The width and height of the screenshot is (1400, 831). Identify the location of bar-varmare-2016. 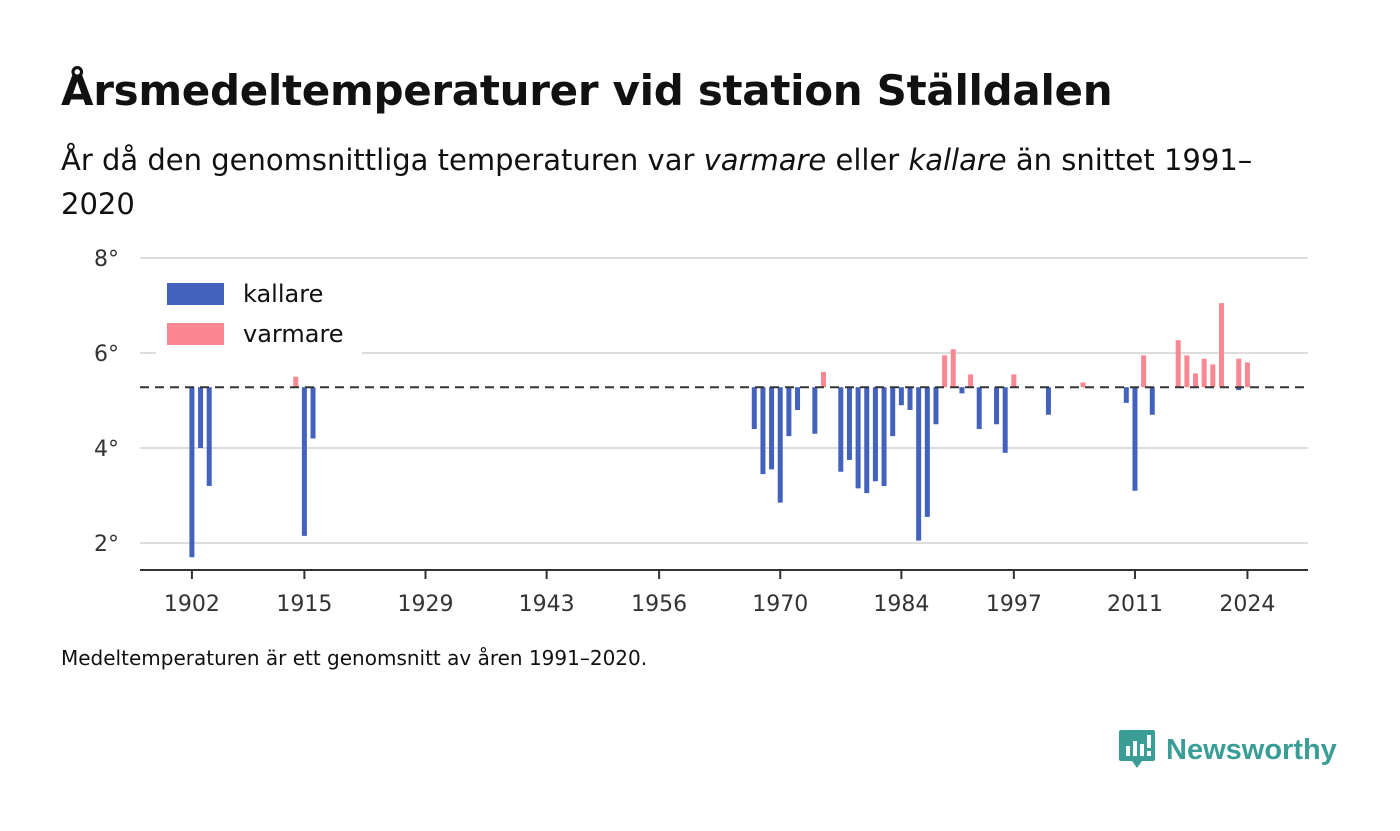
(1178, 364).